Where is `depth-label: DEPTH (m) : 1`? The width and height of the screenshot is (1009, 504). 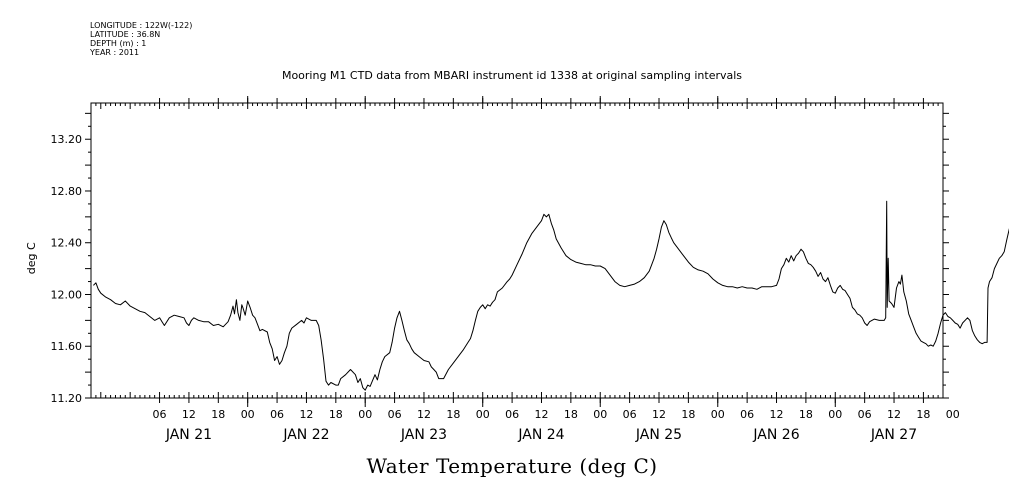 depth-label: DEPTH (m) : 1 is located at coordinates (118, 43).